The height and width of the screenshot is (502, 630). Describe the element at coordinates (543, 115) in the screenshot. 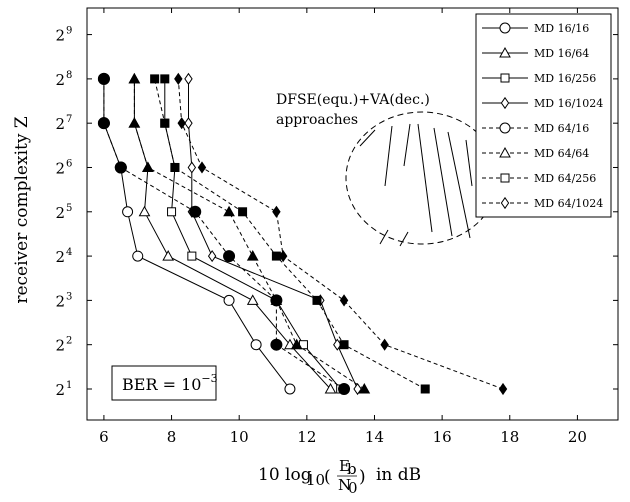

I see `legend-box` at that location.